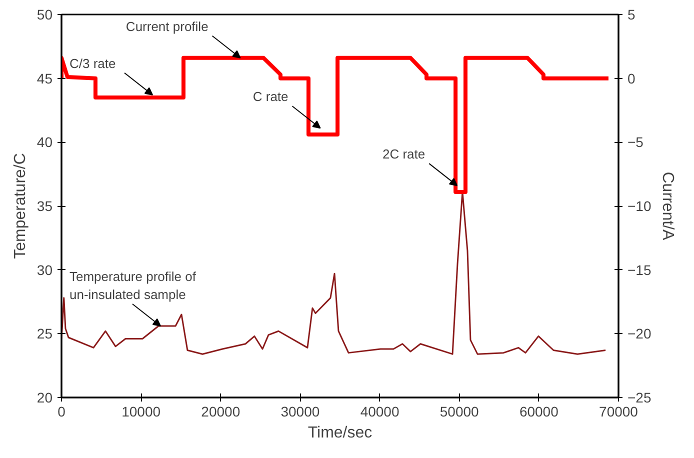 This screenshot has width=694, height=458. What do you see at coordinates (270, 96) in the screenshot?
I see `annotation: C rate` at bounding box center [270, 96].